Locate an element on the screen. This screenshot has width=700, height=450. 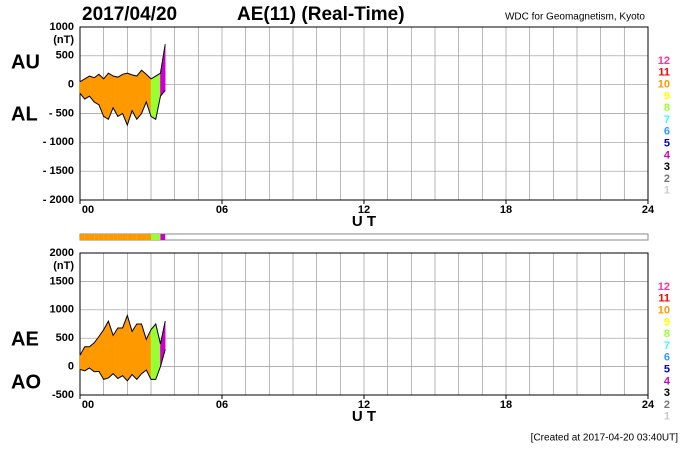
source: WDC for Geomagnetism, Kyoto is located at coordinates (575, 17).